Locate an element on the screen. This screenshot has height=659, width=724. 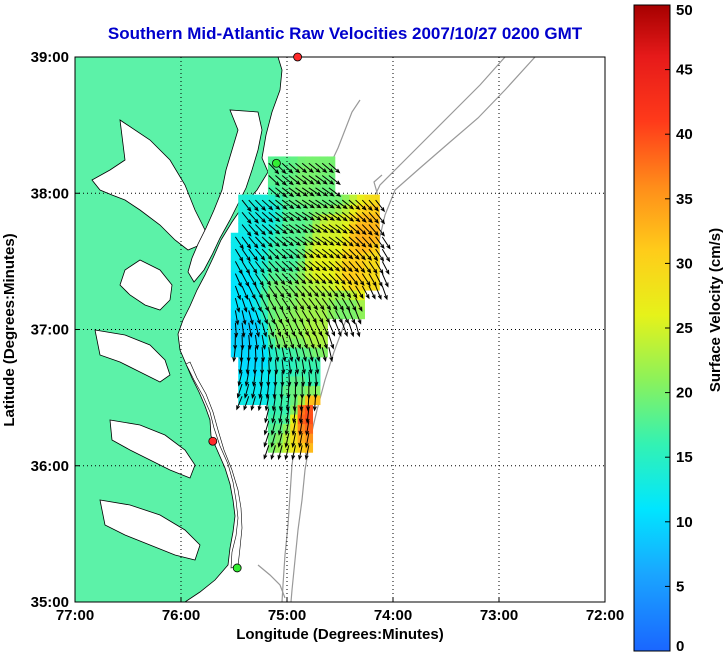
x-axis-label: Longitude (Degrees:Minutes) is located at coordinates (340, 634).